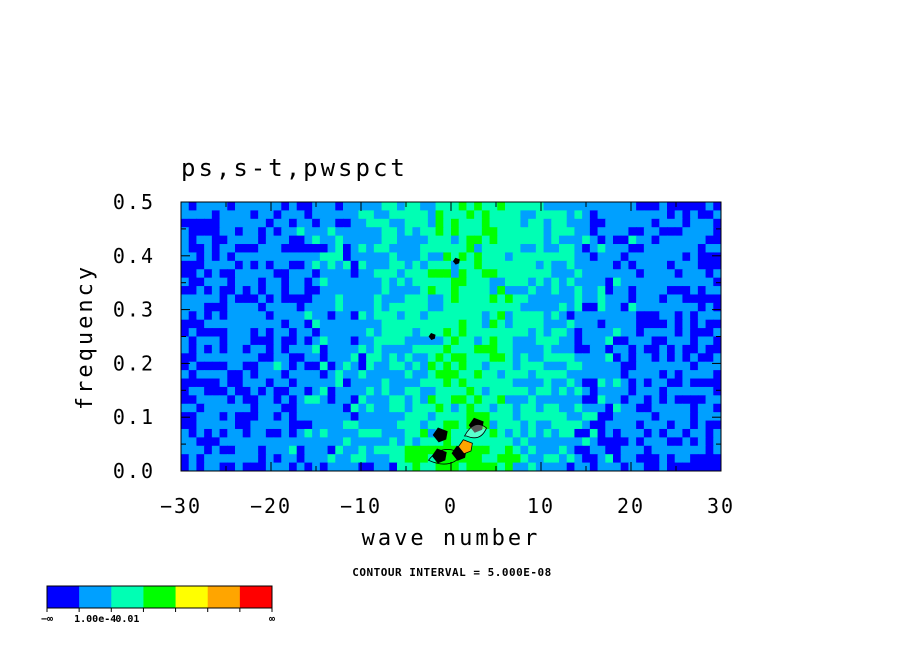 The height and width of the screenshot is (654, 904). Describe the element at coordinates (127, 619) in the screenshot. I see `colorbar-label: 0.01` at that location.